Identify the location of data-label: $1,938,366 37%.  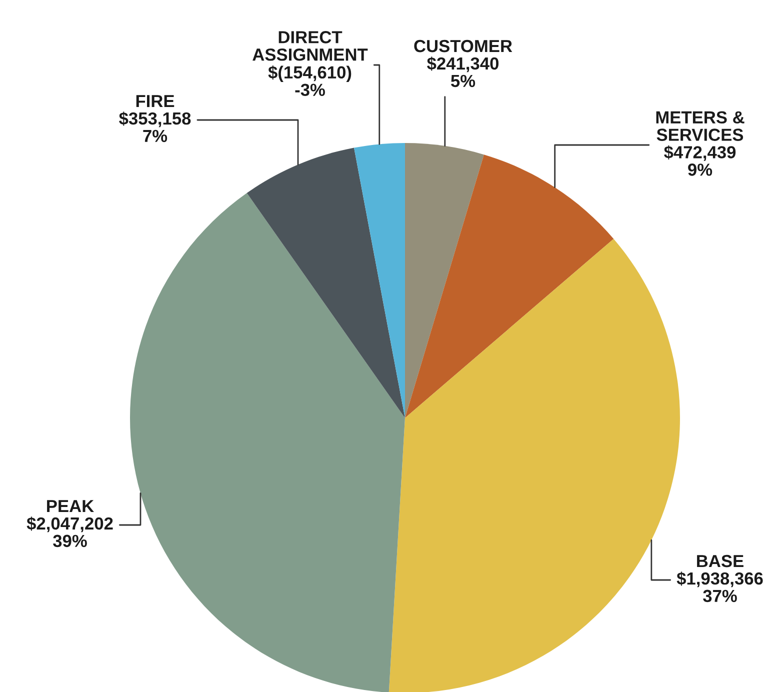
(719, 587).